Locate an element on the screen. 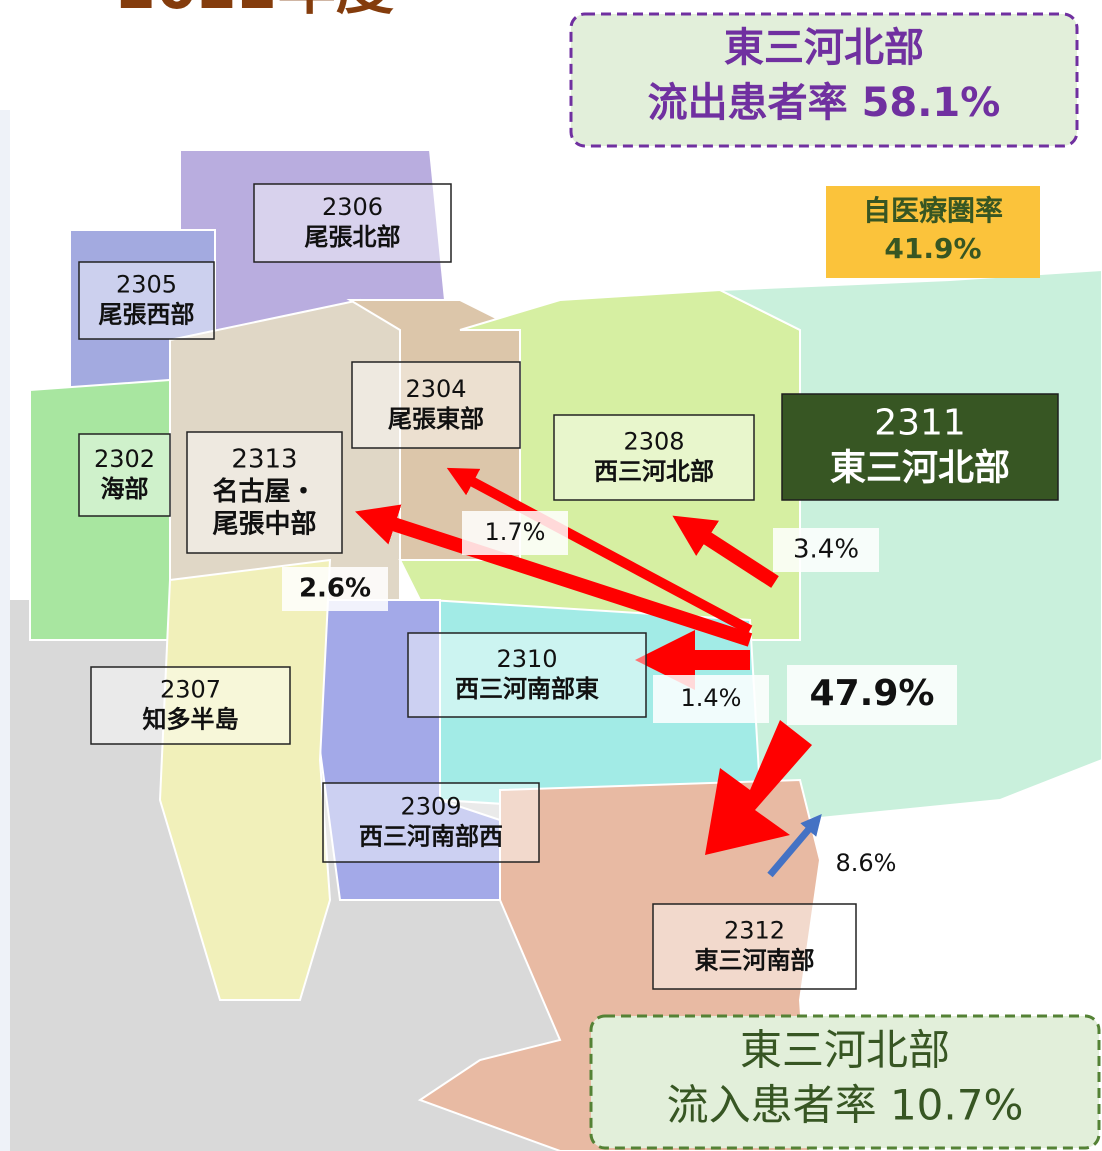 This screenshot has width=1102, height=1151. area-name: 東三河南部 is located at coordinates (755, 961).